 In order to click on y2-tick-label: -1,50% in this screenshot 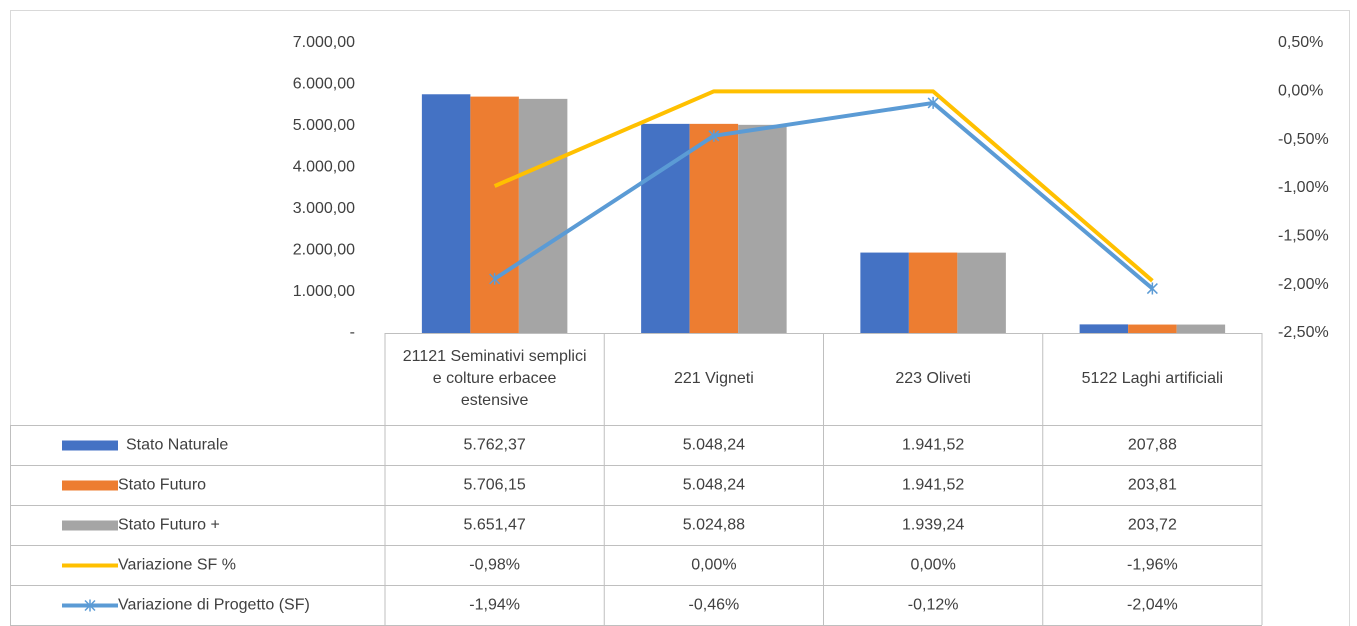, I will do `click(1303, 236)`.